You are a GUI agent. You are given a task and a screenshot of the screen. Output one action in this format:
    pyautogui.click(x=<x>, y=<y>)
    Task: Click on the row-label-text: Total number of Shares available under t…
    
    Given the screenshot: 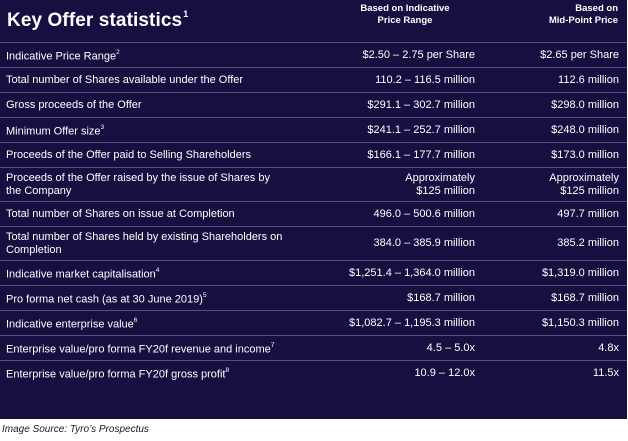 What is the action you would take?
    pyautogui.click(x=125, y=79)
    